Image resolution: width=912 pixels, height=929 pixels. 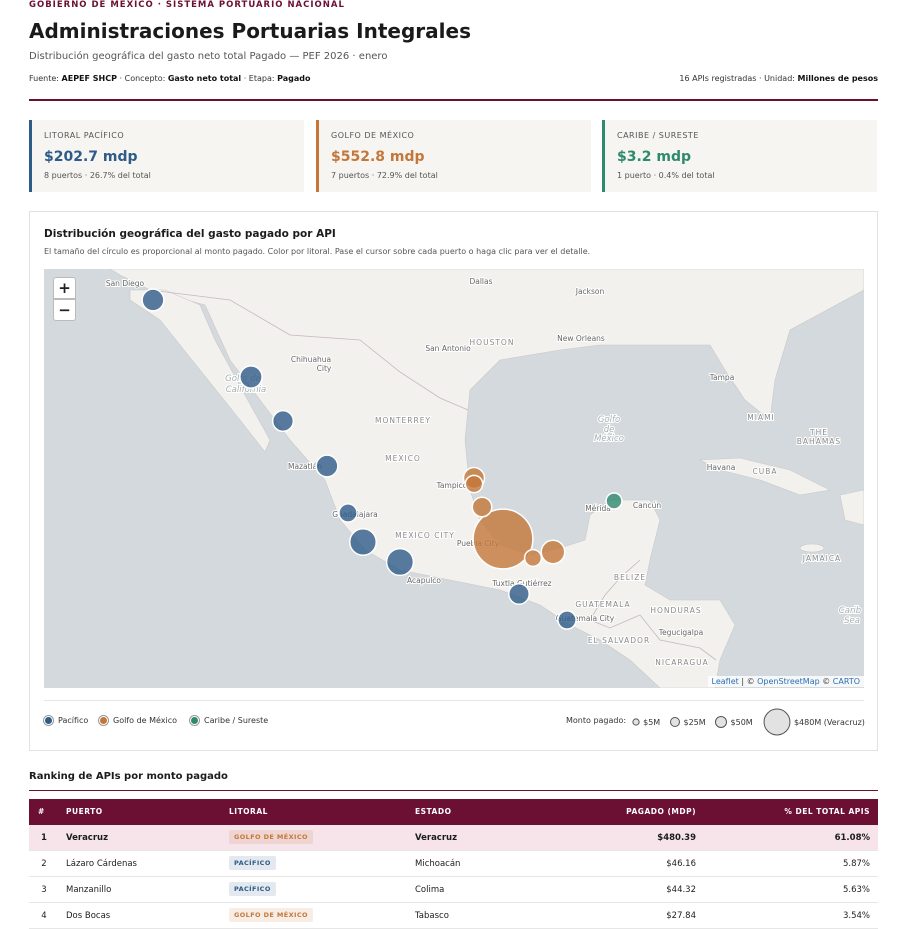 I want to click on place-label: Tegucigalpa, so click(x=680, y=632).